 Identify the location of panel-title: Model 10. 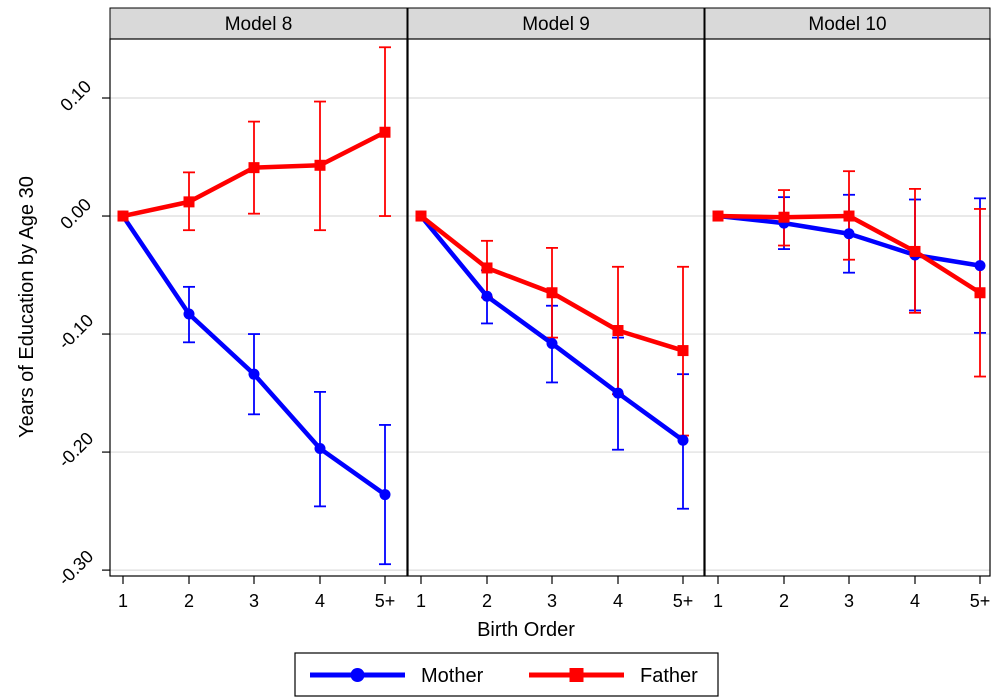
(847, 24).